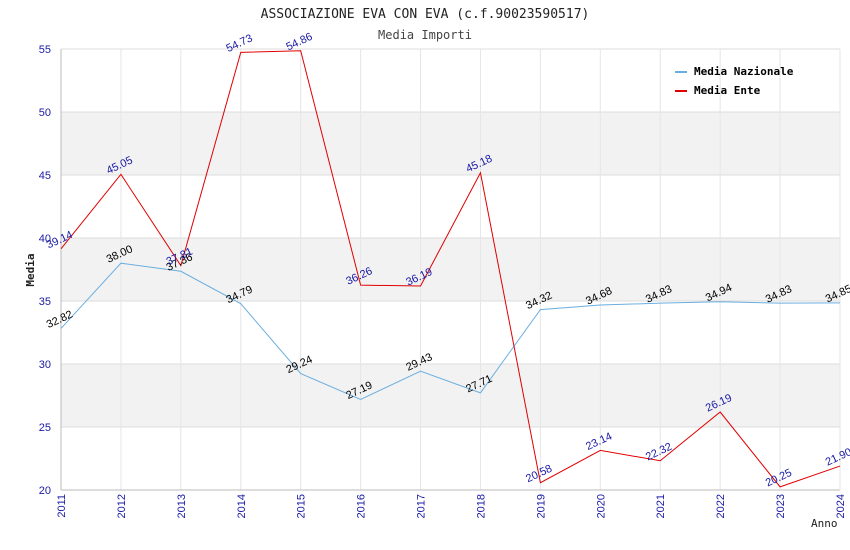  What do you see at coordinates (481, 506) in the screenshot?
I see `x-tick-label: 2018` at bounding box center [481, 506].